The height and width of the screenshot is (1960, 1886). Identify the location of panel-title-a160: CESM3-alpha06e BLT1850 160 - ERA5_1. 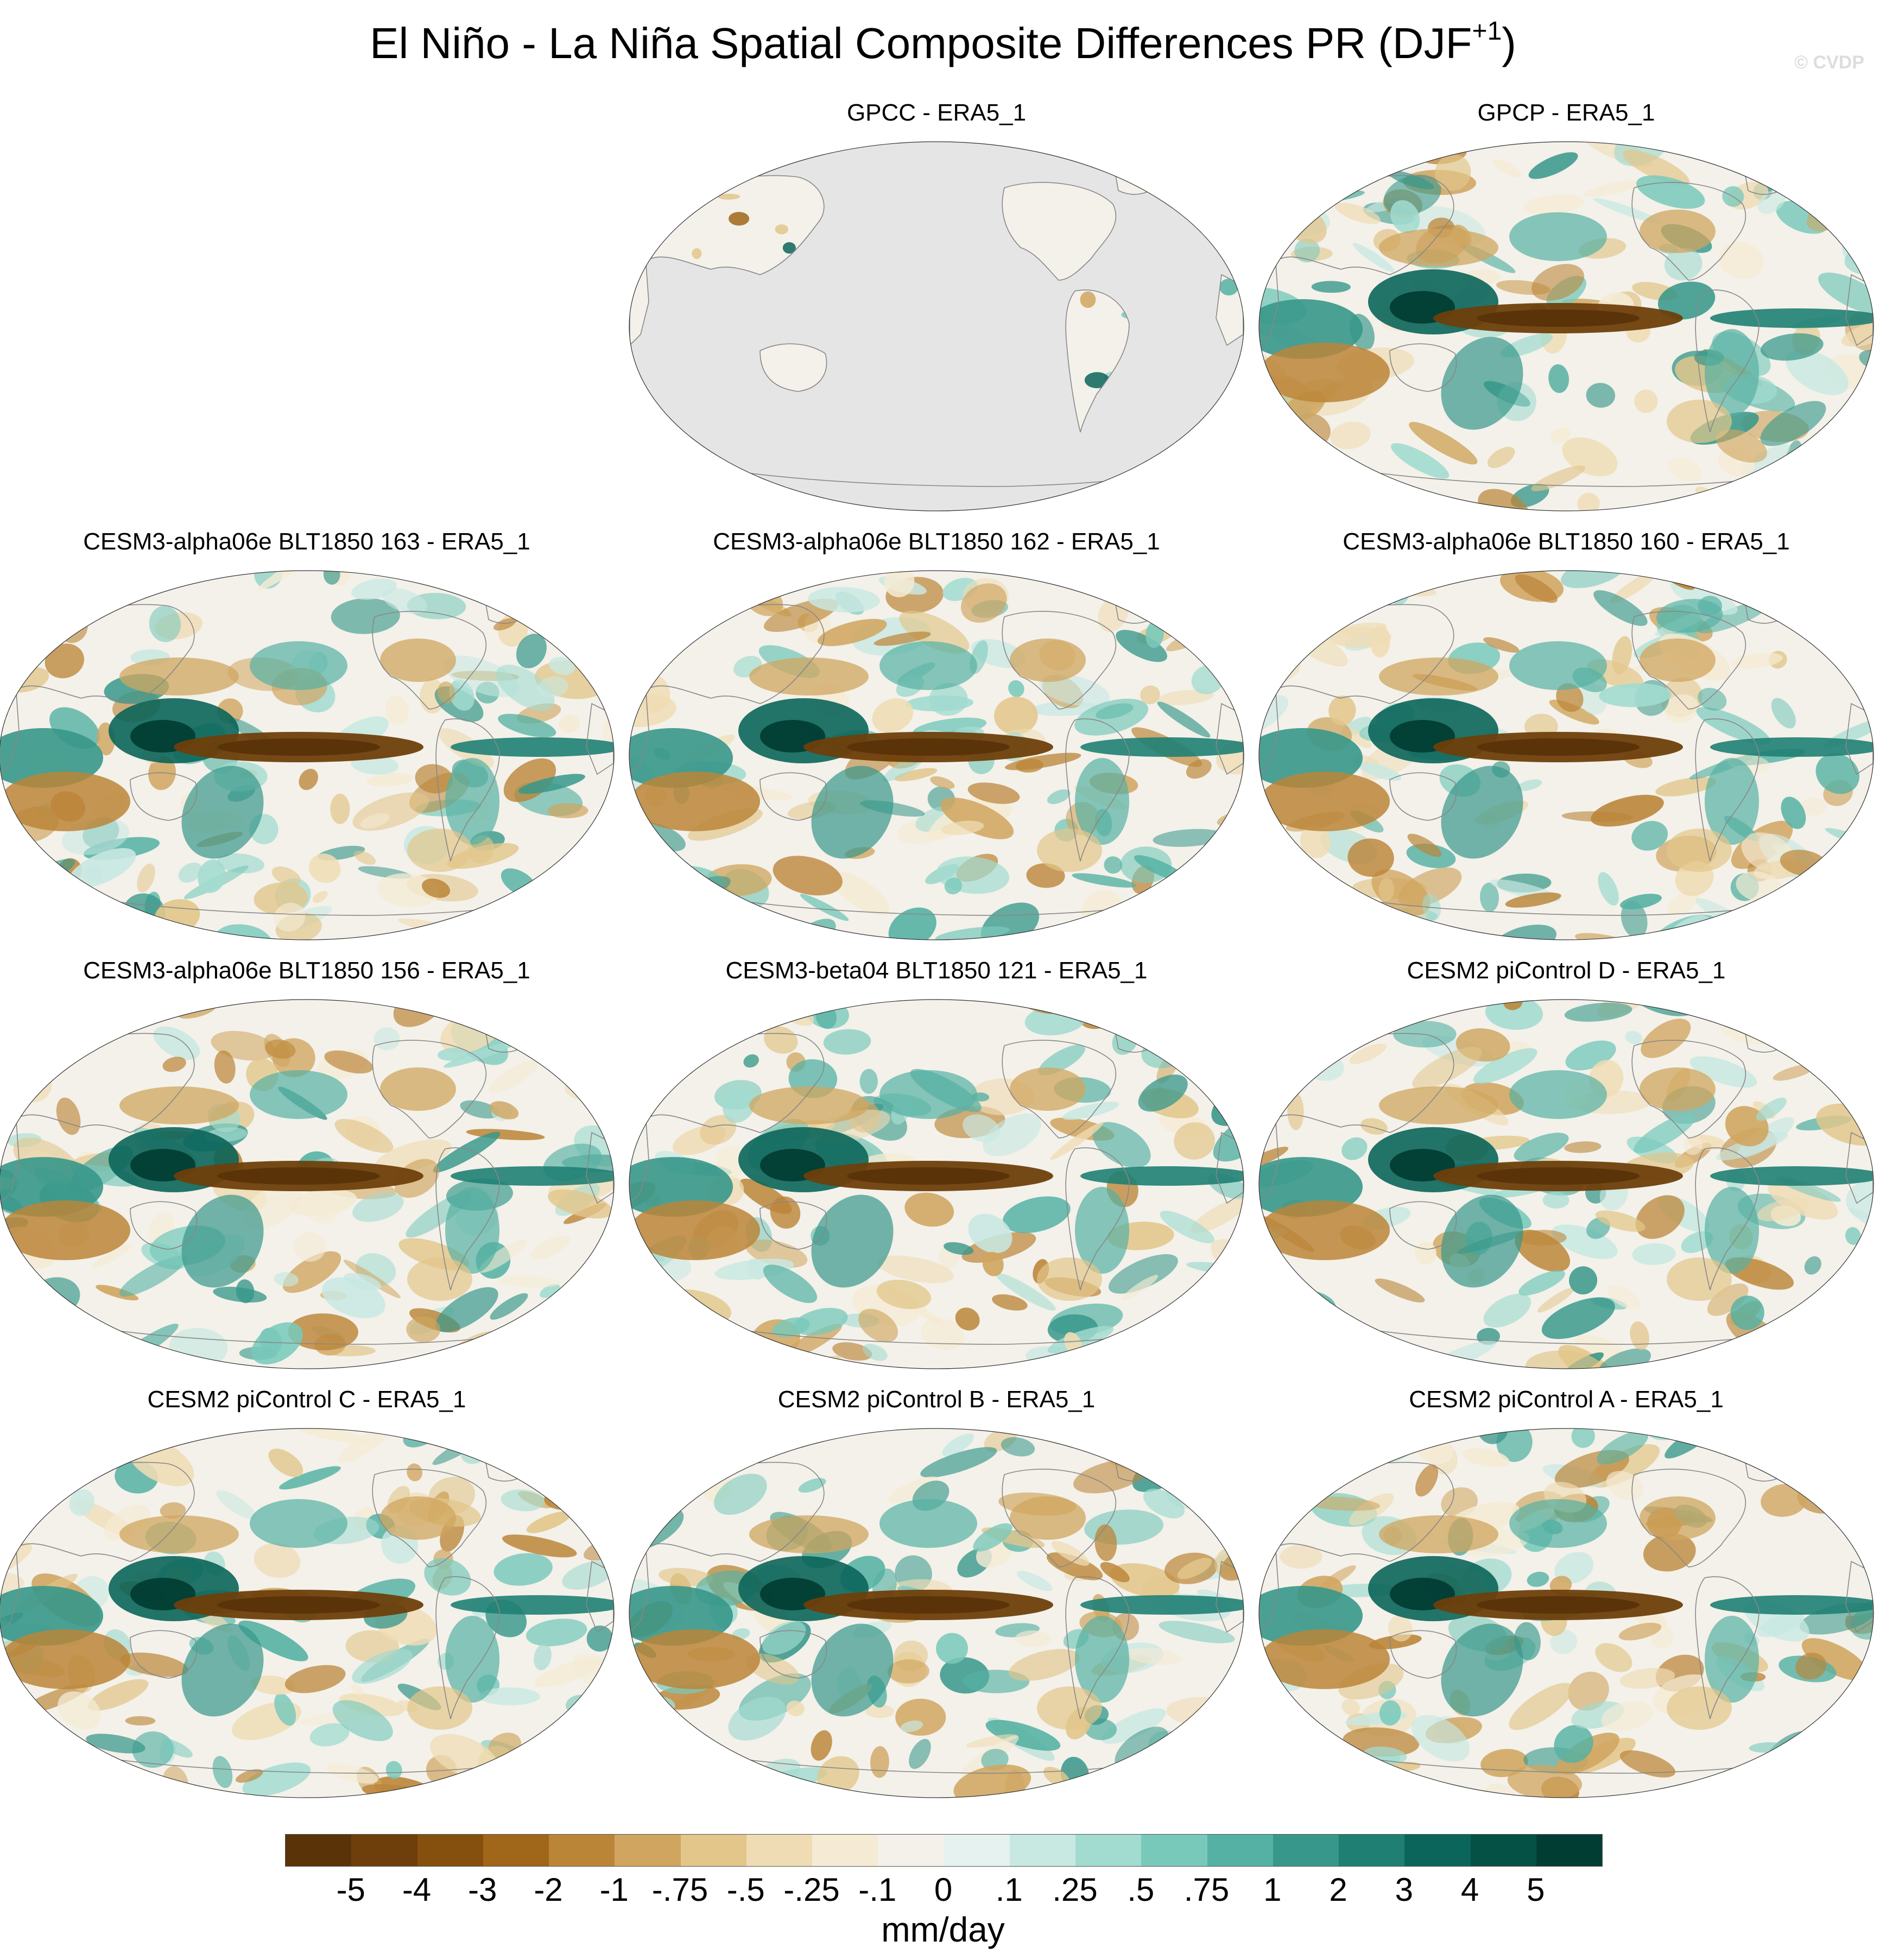
(1566, 541).